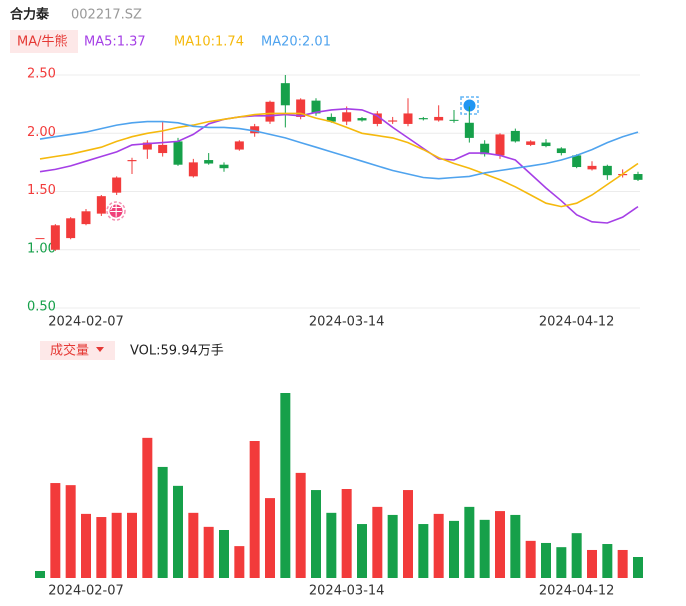 The height and width of the screenshot is (606, 686). What do you see at coordinates (209, 42) in the screenshot?
I see `legend-entry: MA10:1.74` at bounding box center [209, 42].